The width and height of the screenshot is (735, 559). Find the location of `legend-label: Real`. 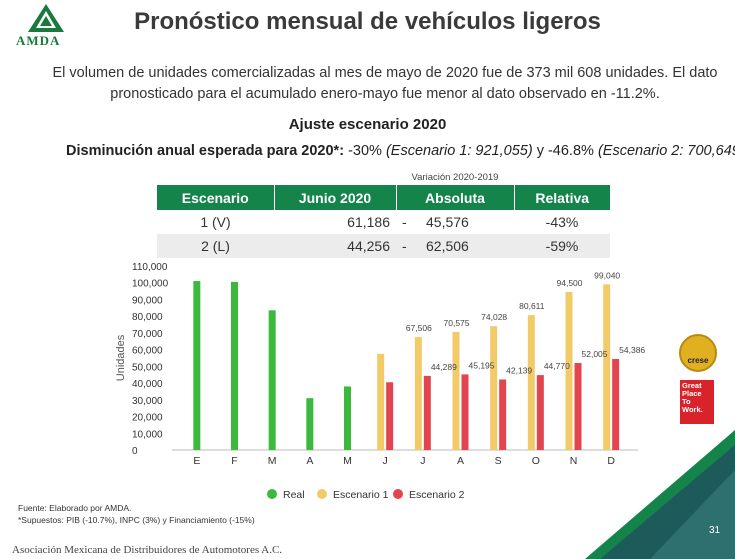

legend-label: Real is located at coordinates (294, 495).